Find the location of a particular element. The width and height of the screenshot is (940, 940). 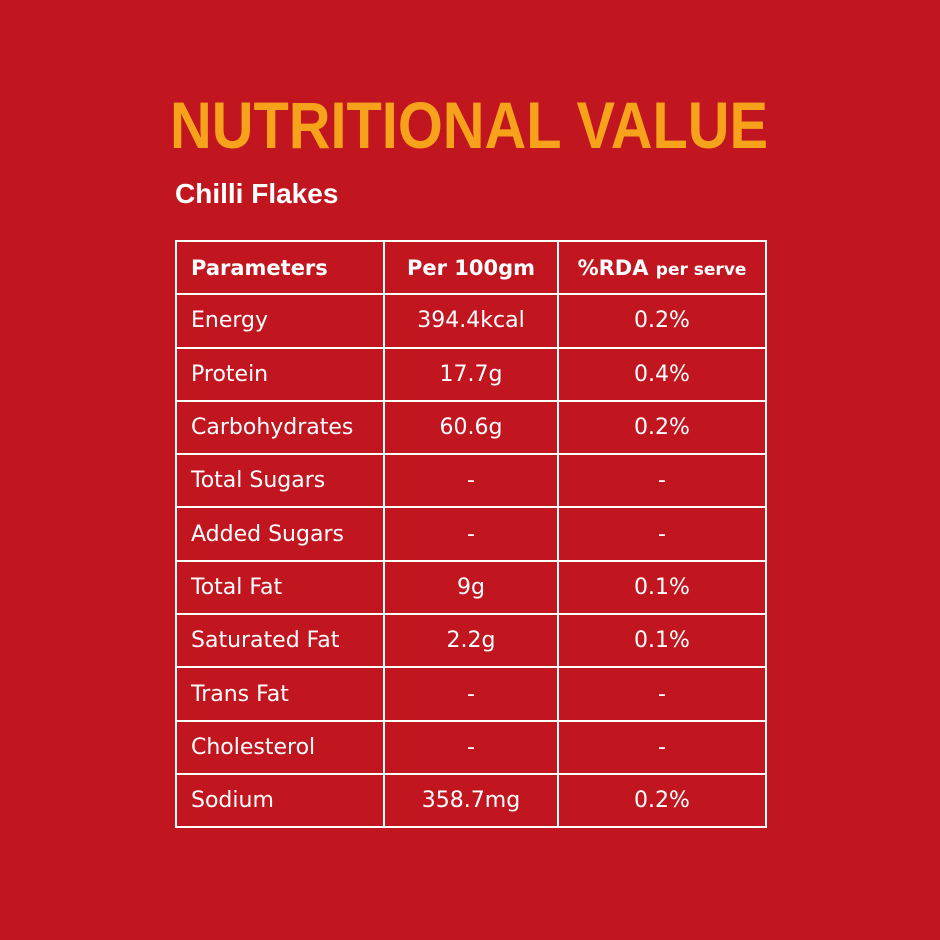

table-cell: 60.6g is located at coordinates (471, 427).